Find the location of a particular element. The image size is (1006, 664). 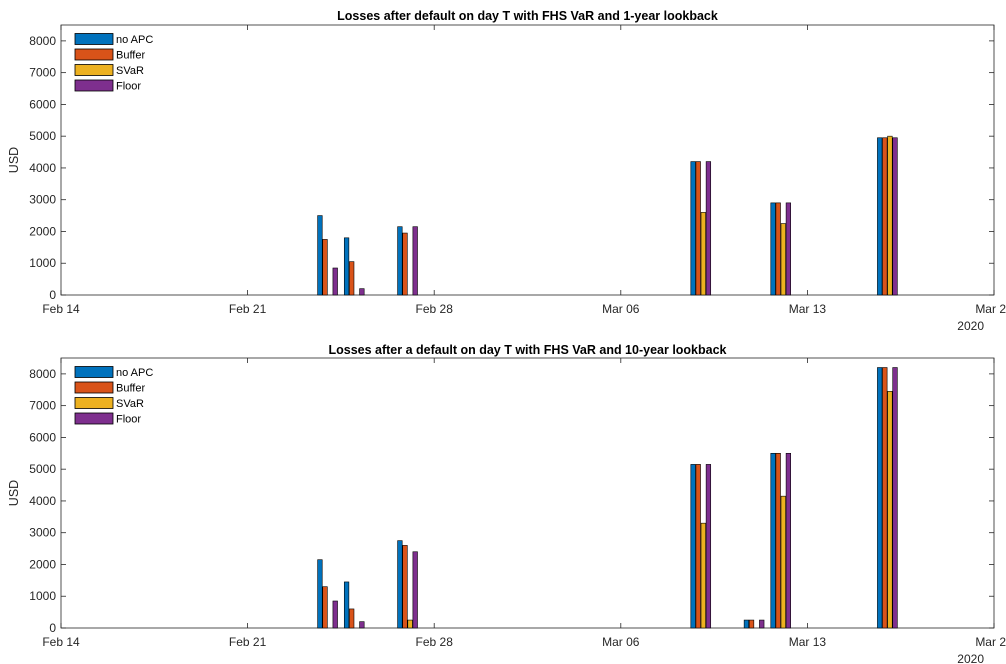

y-tick-label: 2000 is located at coordinates (42, 231).